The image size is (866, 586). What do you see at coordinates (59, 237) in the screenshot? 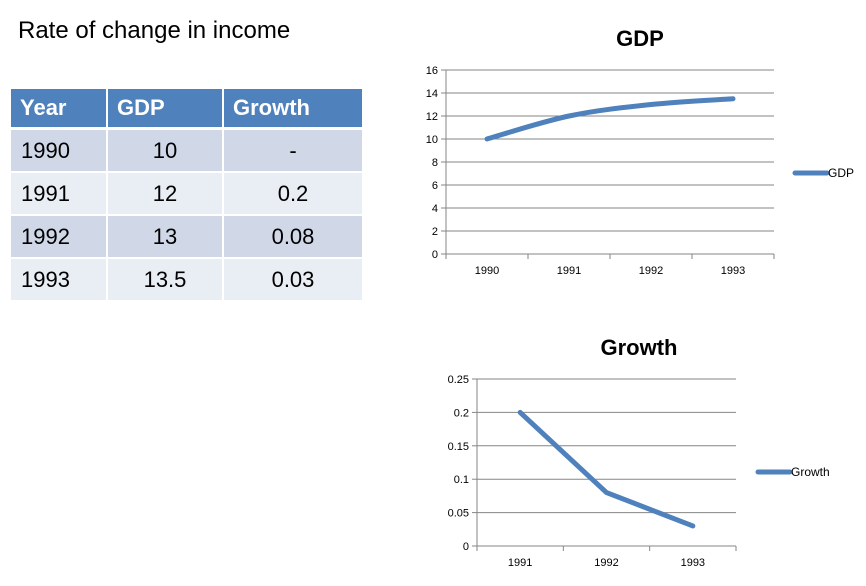
I see `table-cell-year: 1992` at bounding box center [59, 237].